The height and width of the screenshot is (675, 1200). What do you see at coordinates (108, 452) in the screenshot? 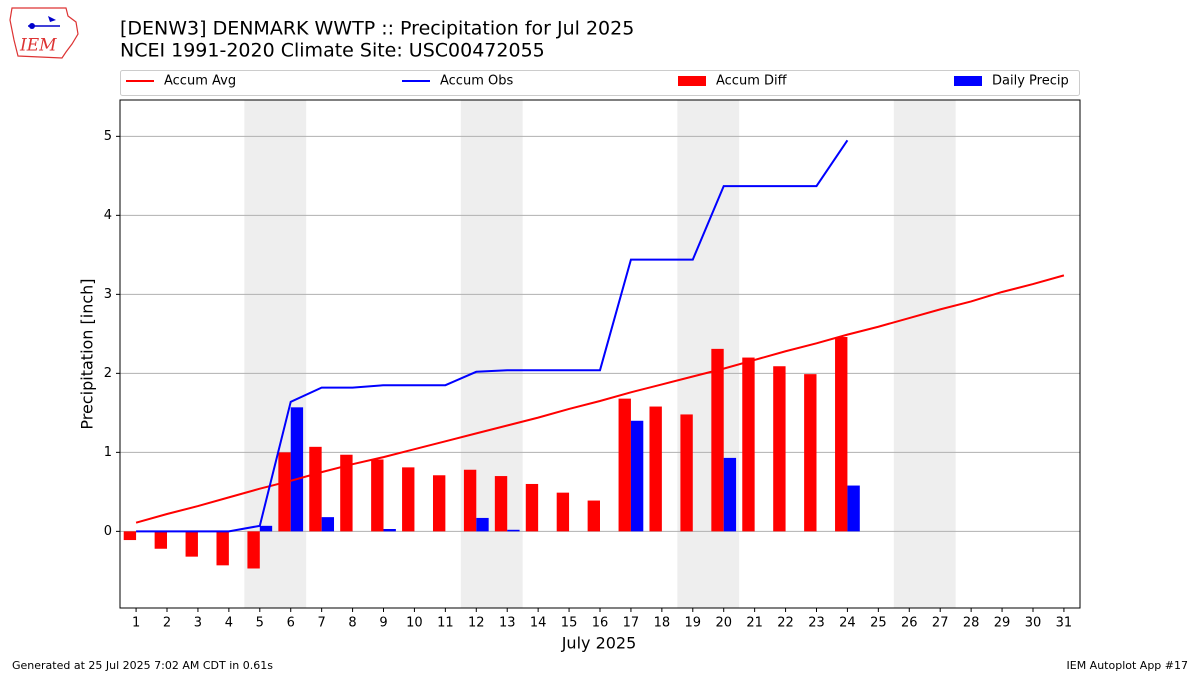
I see `y-tick-label: 1` at bounding box center [108, 452].